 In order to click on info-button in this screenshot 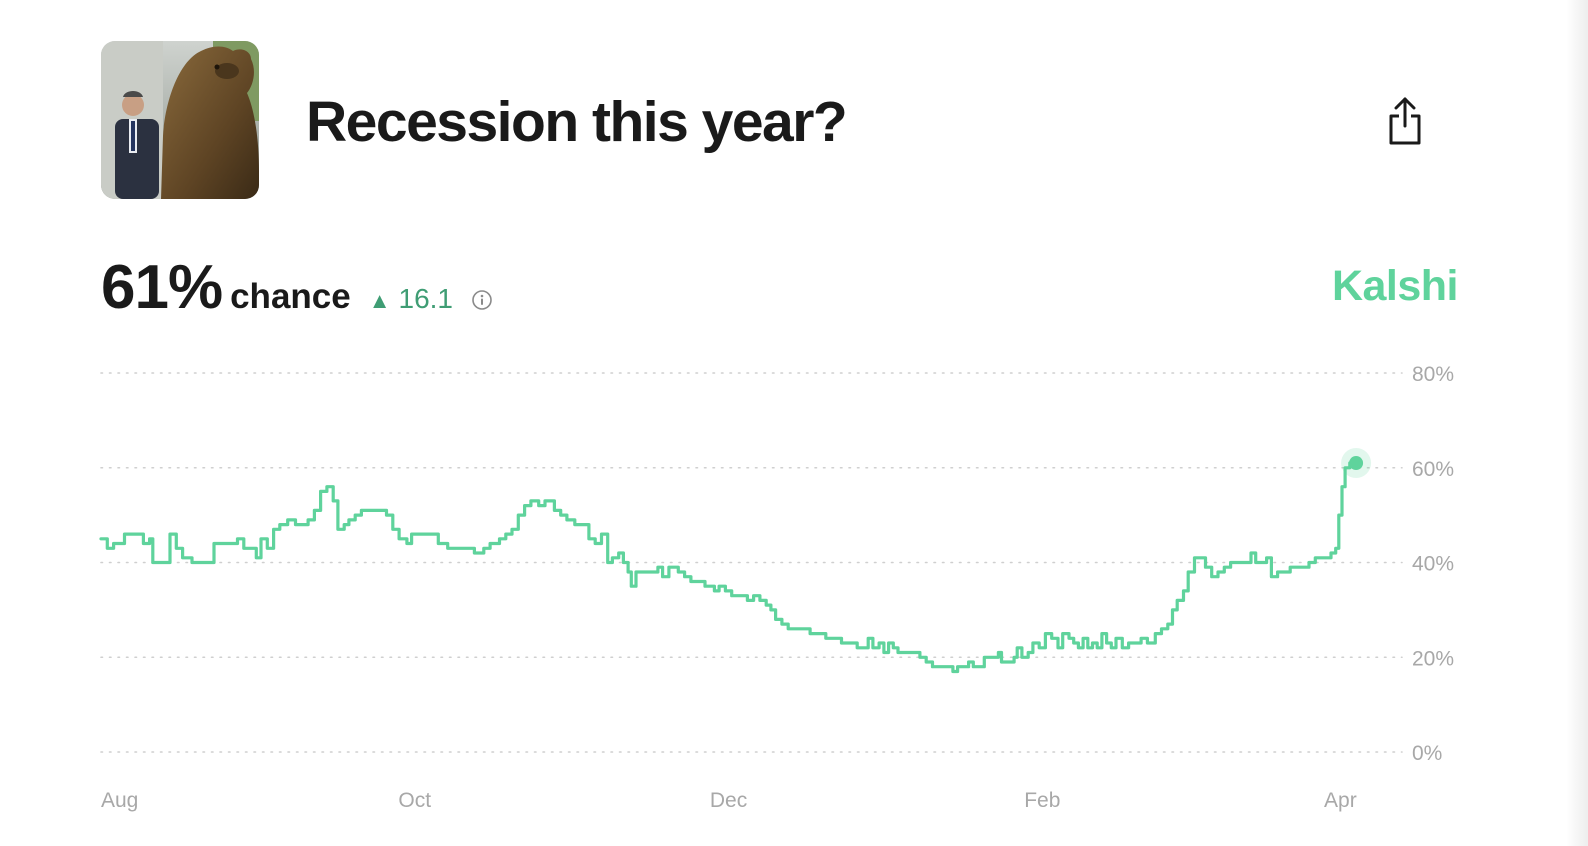, I will do `click(482, 302)`.